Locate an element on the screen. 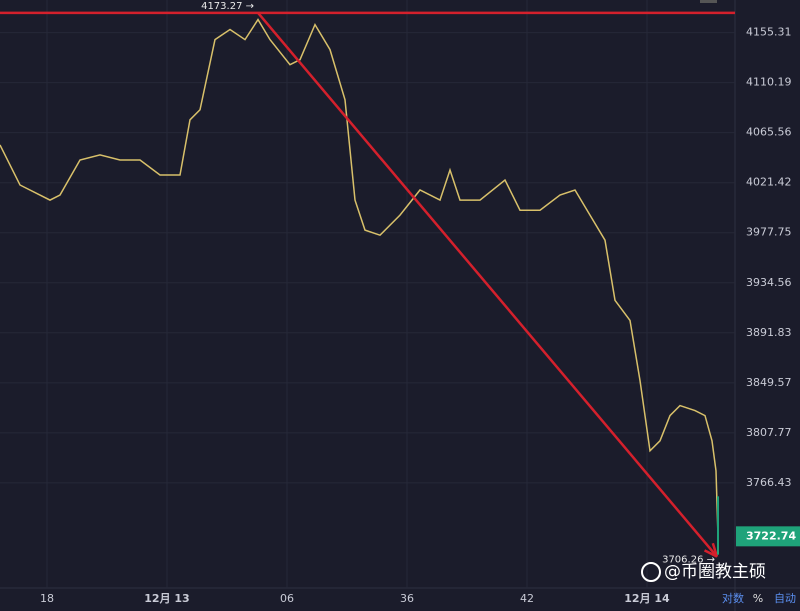 The height and width of the screenshot is (611, 800). y-tick-label: 3807.77 is located at coordinates (769, 432).